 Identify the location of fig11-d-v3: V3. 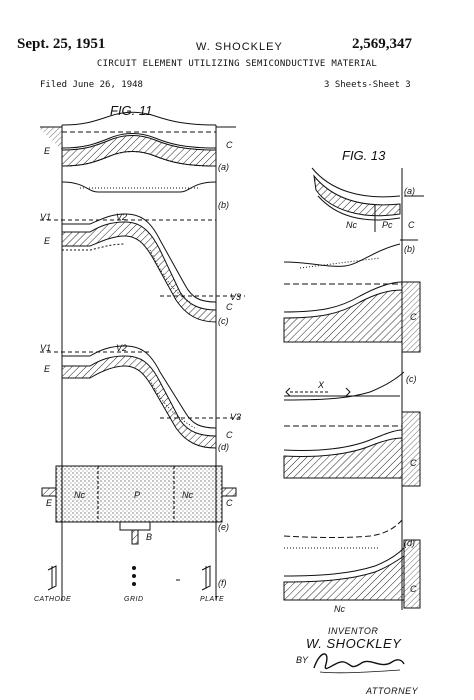
(236, 417).